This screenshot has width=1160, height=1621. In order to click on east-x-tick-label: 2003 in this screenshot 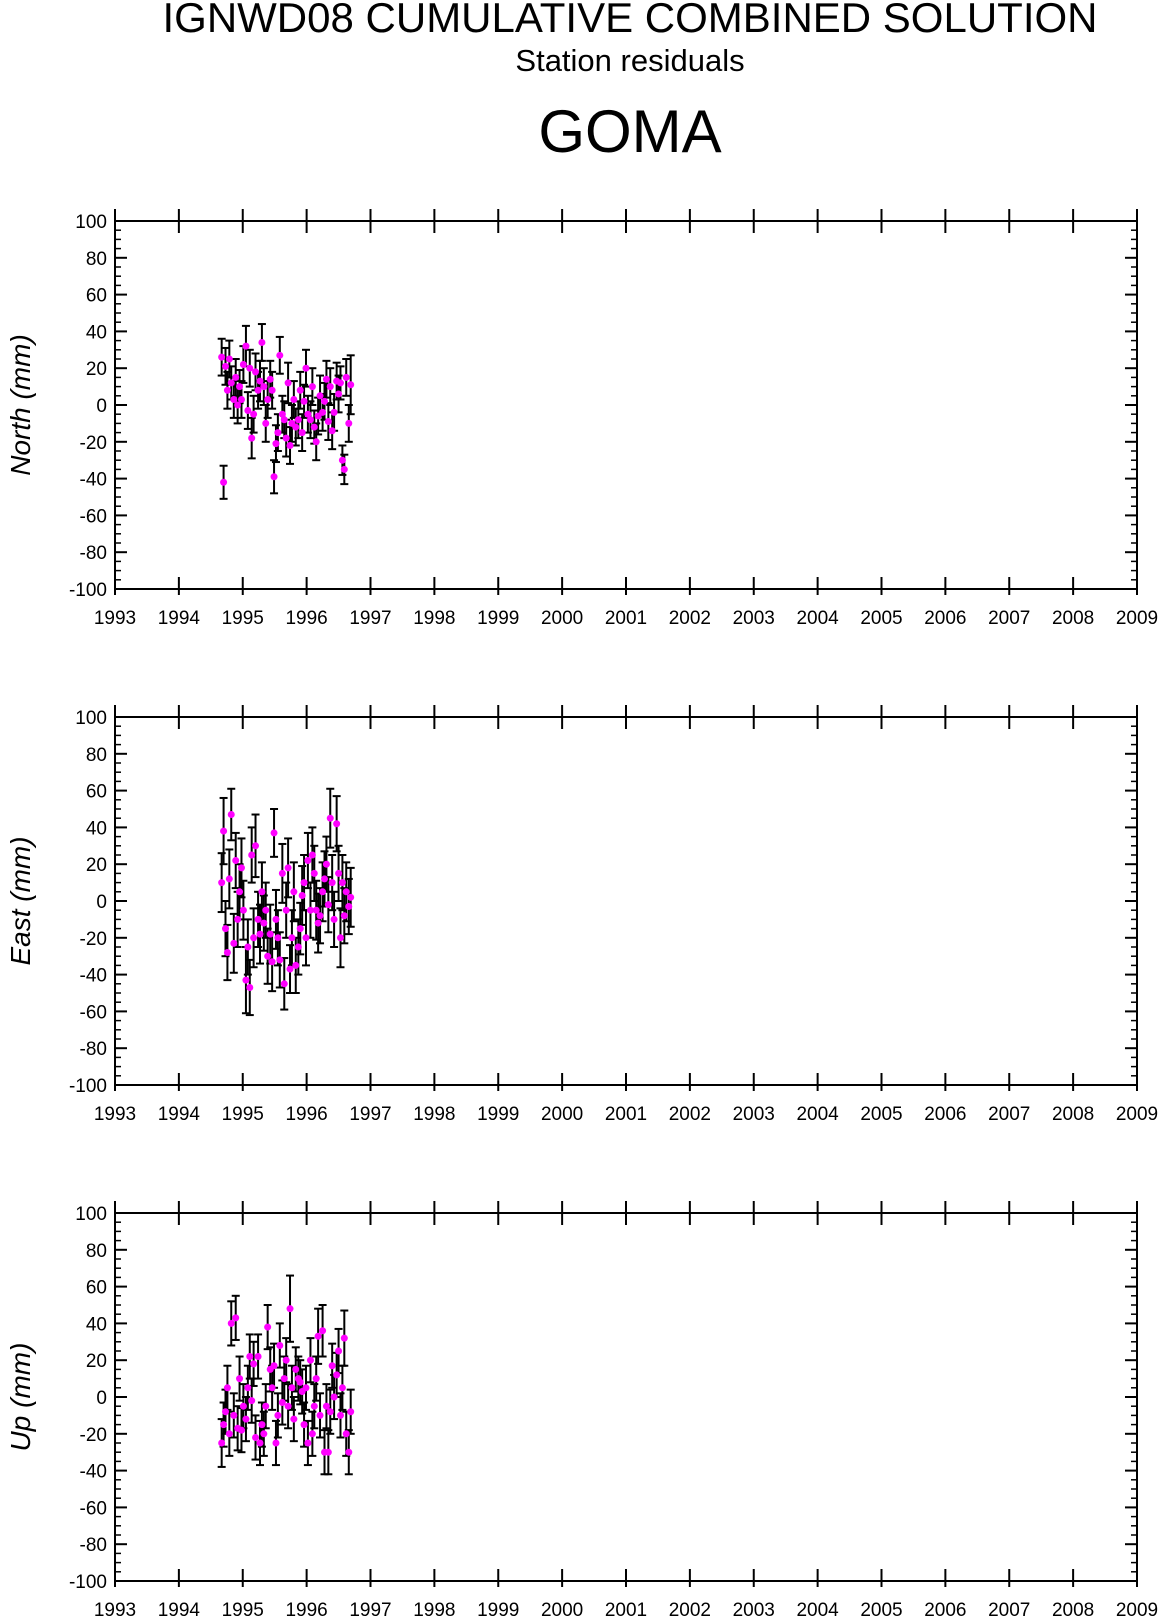, I will do `click(754, 1114)`.